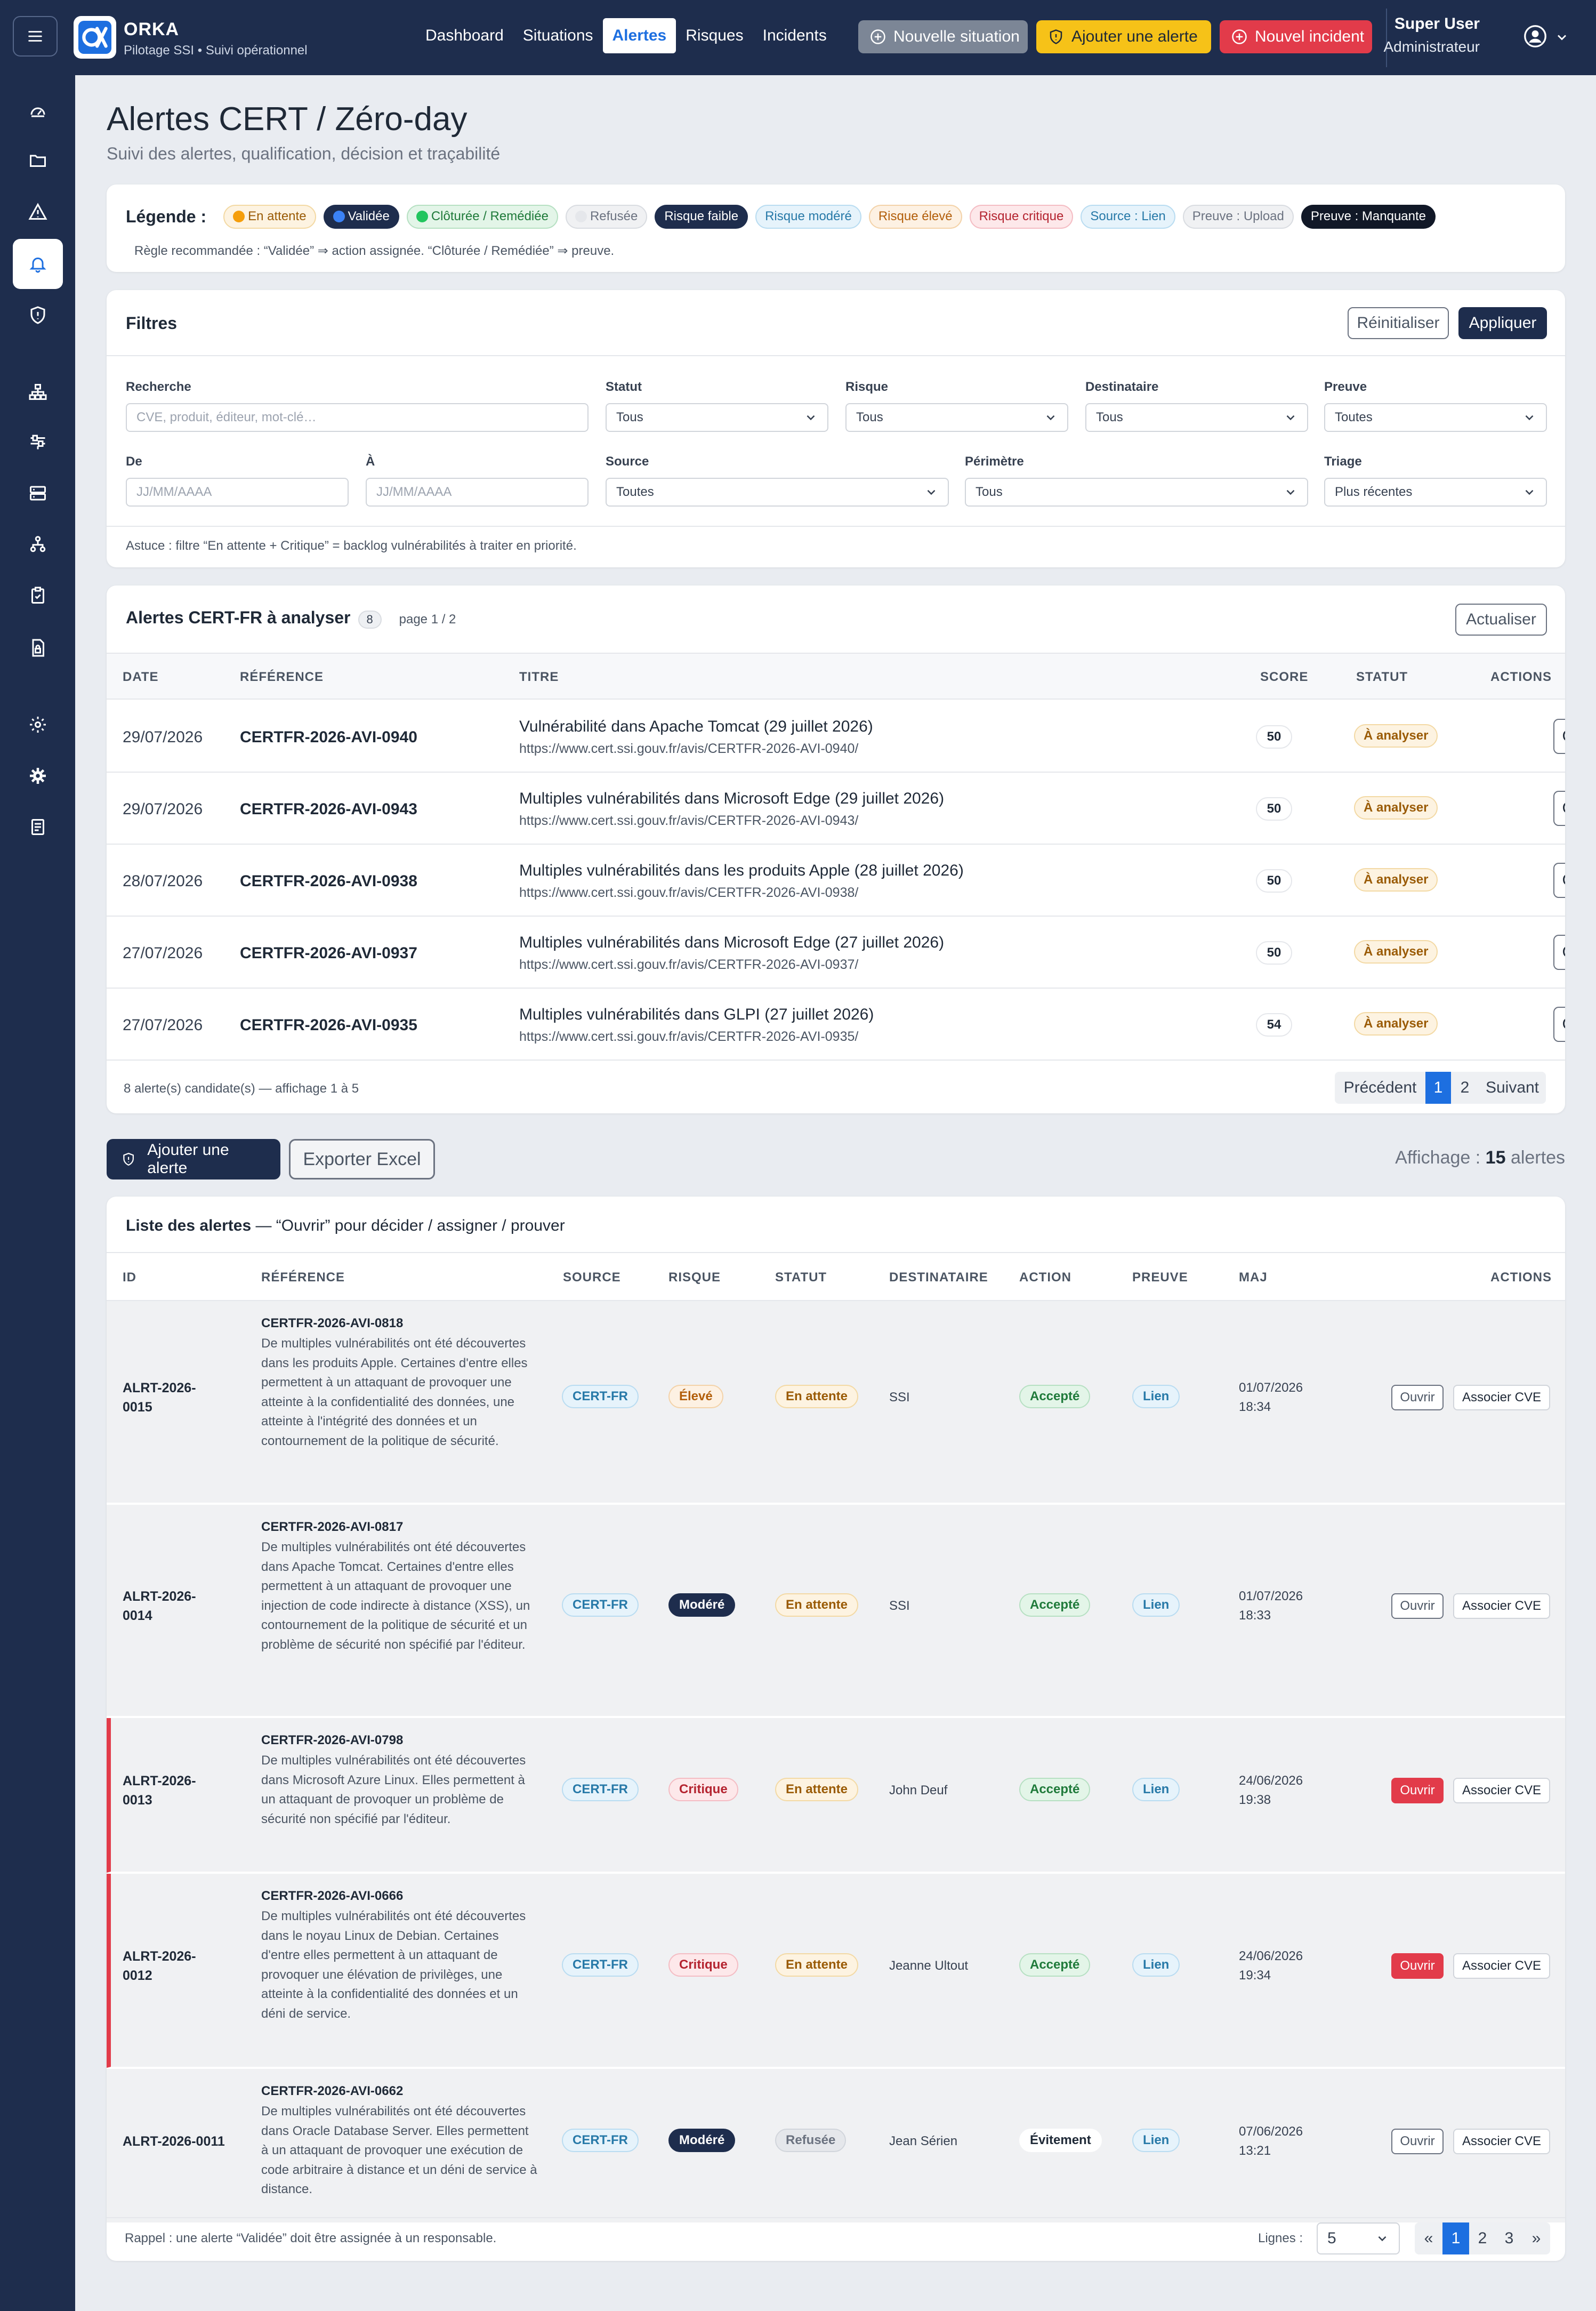 The image size is (1596, 2311). Describe the element at coordinates (717, 417) in the screenshot. I see `statut-select: Tous` at that location.